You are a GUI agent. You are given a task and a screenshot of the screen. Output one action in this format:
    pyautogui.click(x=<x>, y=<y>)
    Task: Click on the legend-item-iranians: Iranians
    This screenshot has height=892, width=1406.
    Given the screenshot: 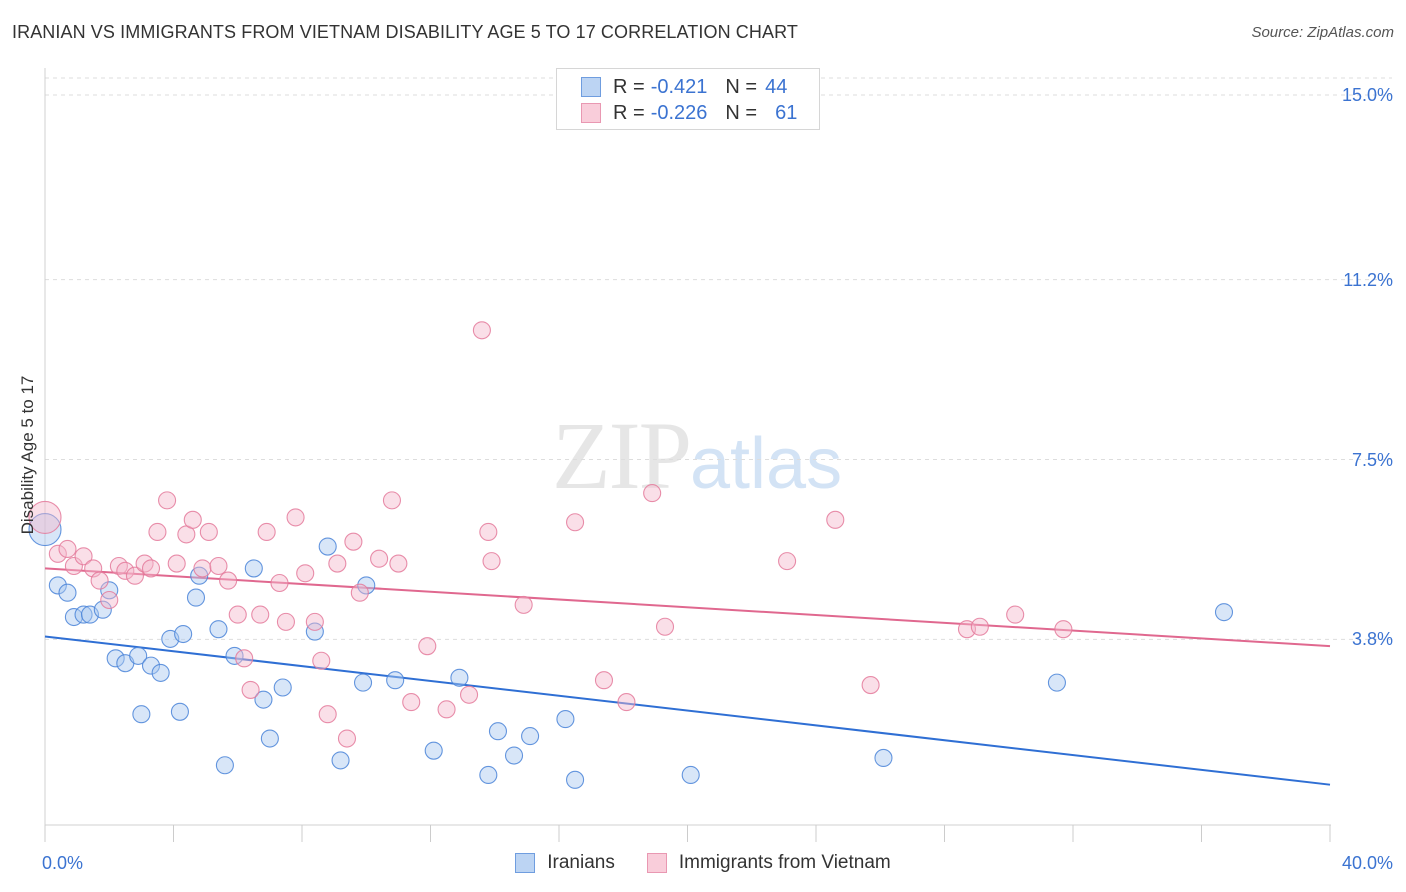 What is the action you would take?
    pyautogui.click(x=565, y=863)
    